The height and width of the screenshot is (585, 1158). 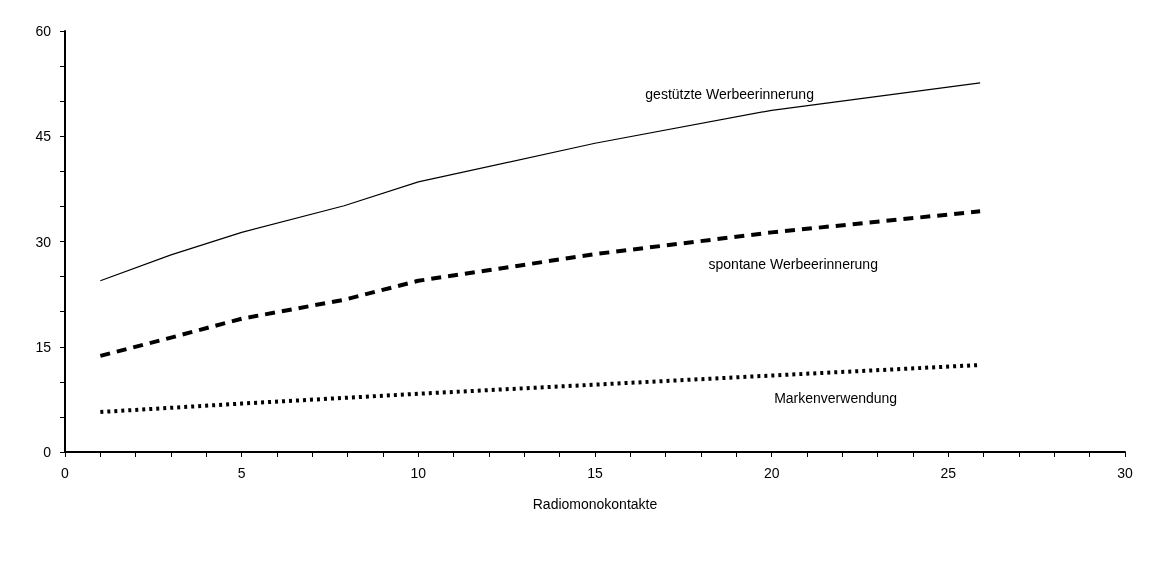 I want to click on x-tick-label: 5, so click(x=241, y=473).